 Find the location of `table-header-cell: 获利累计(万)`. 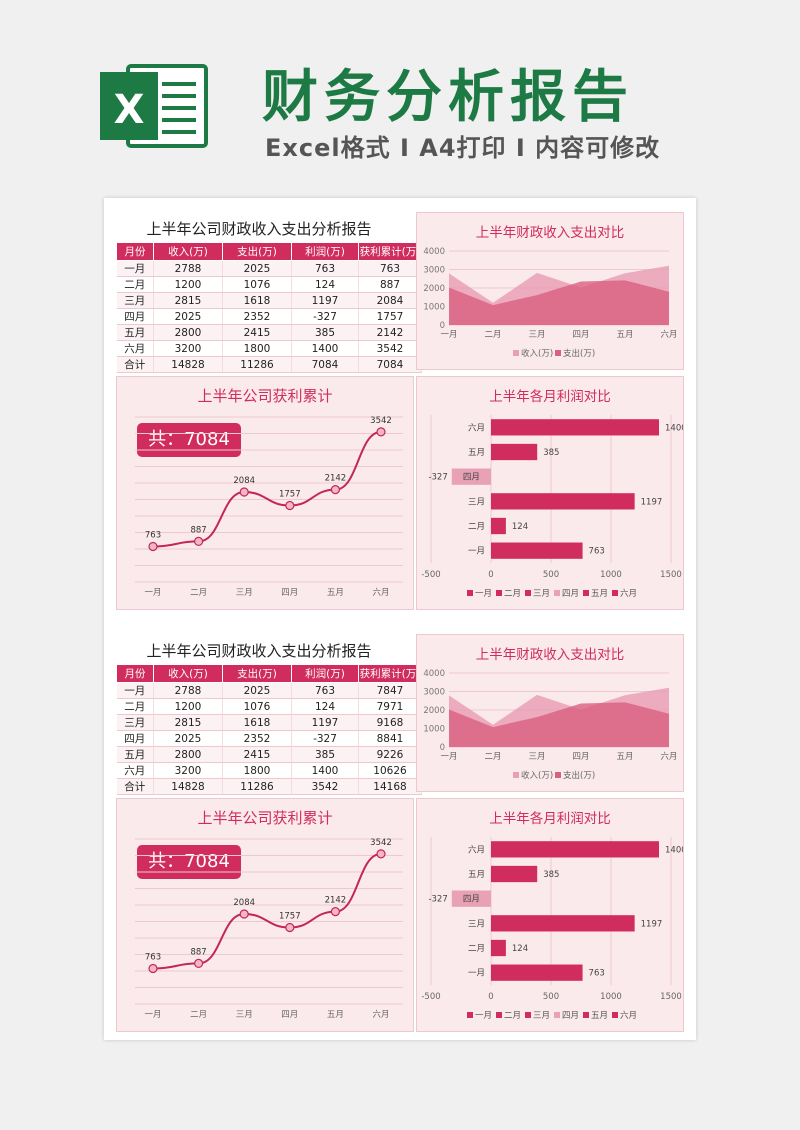

table-header-cell: 获利累计(万) is located at coordinates (390, 673).